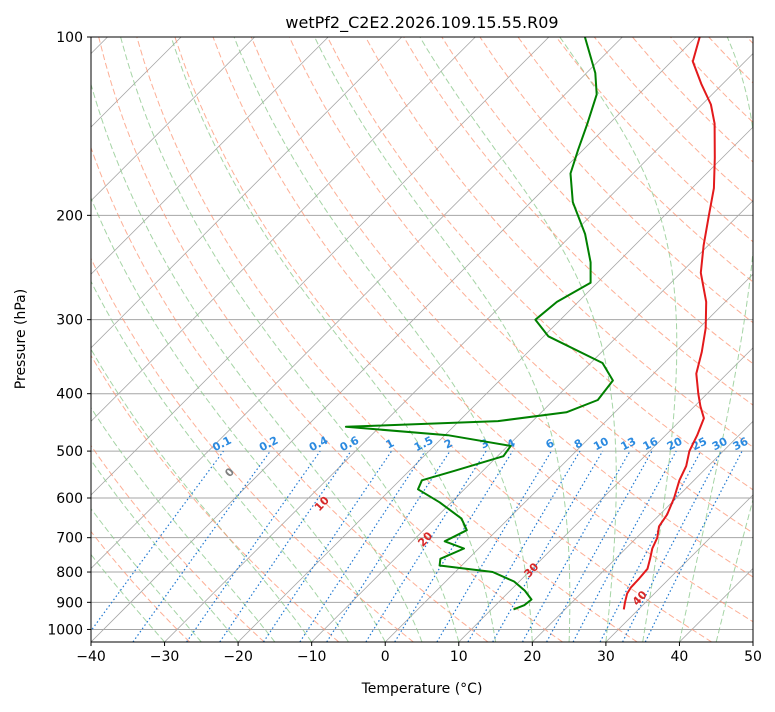  What do you see at coordinates (675, 444) in the screenshot?
I see `mixing-ratio-label: 20` at bounding box center [675, 444].